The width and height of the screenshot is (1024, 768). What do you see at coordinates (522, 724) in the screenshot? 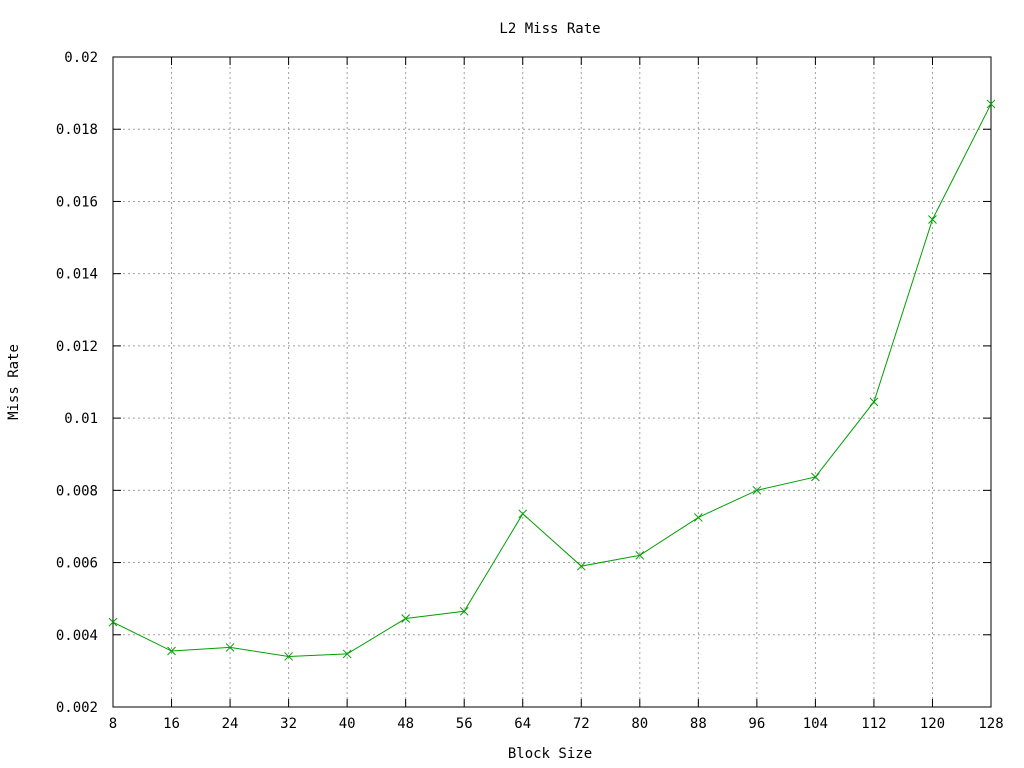
I see `x-tick-label: 64` at bounding box center [522, 724].